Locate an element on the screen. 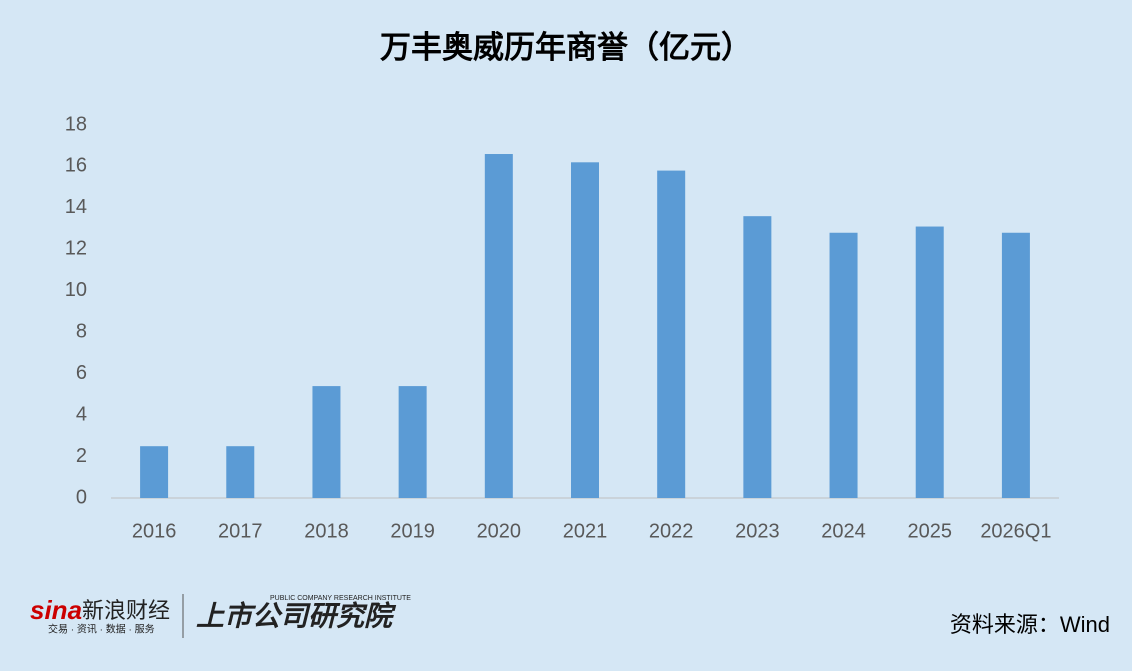 The image size is (1132, 671). chart-title: 万丰奥威历年商誉（亿元） is located at coordinates (566, 47).